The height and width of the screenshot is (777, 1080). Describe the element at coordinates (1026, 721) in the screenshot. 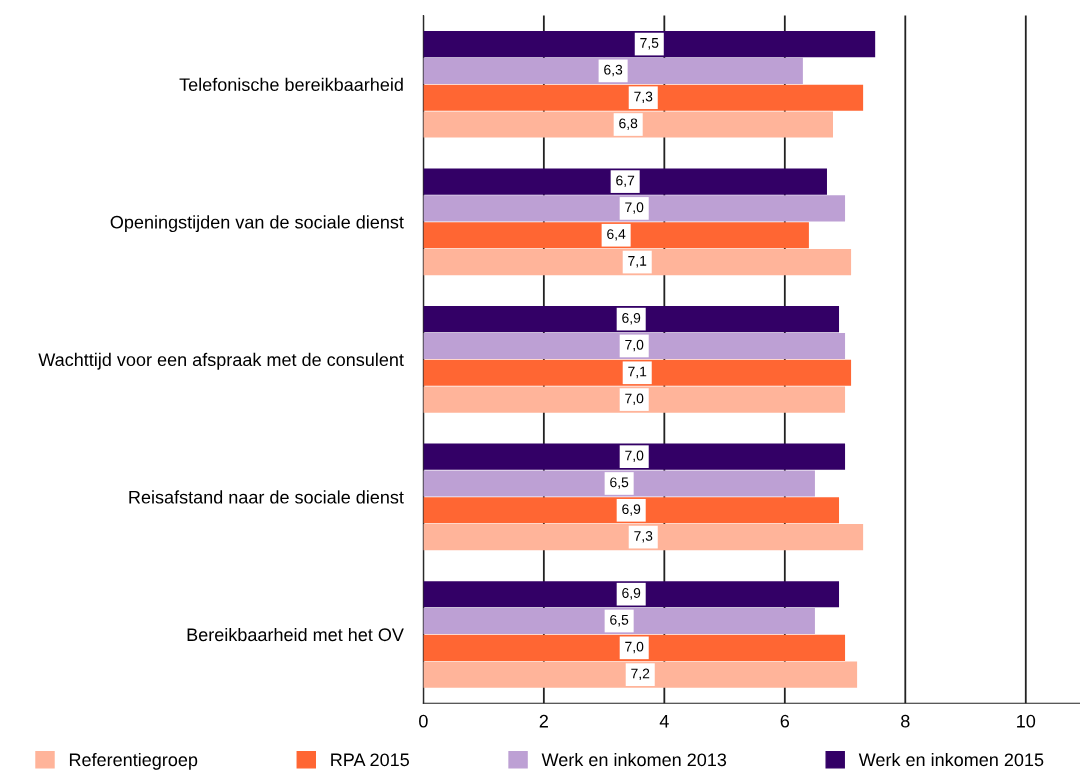

I see `x-tick-label: 10` at that location.